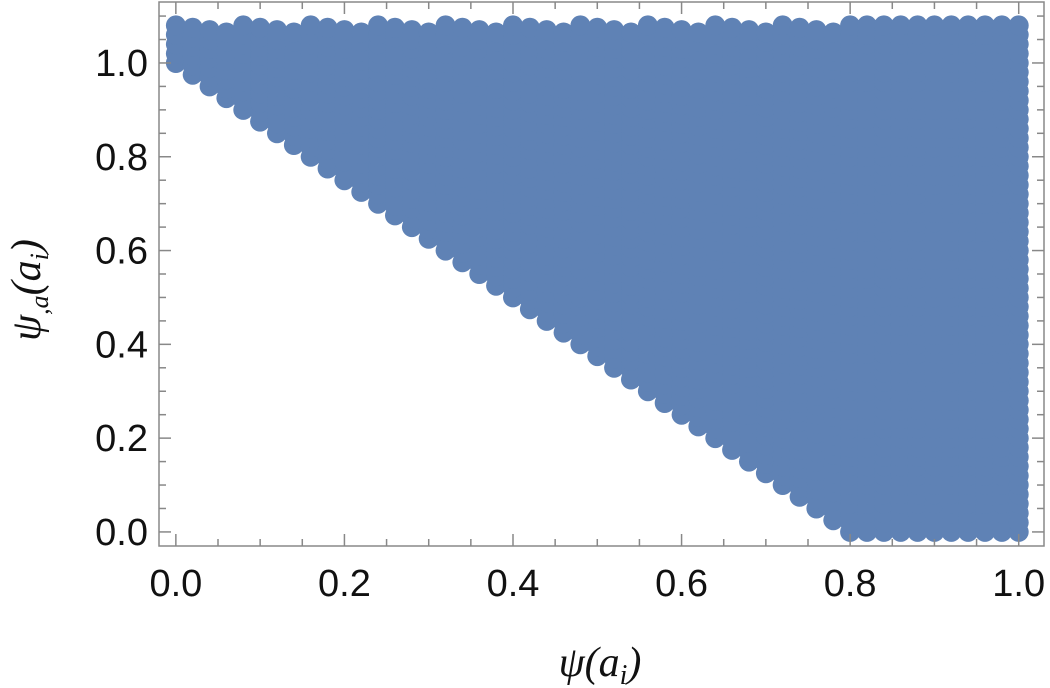 The image size is (1050, 688). I want to click on y-tick-label: 0.0, so click(121, 533).